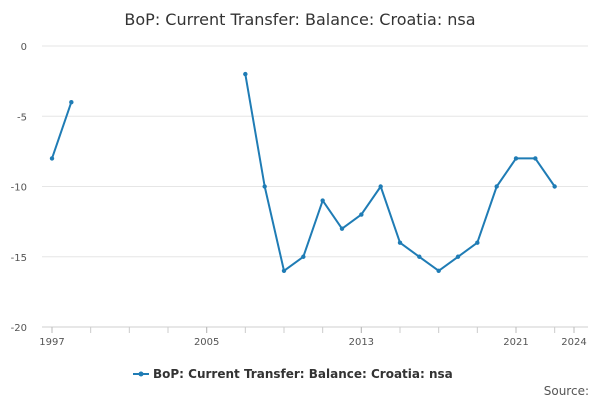  What do you see at coordinates (361, 342) in the screenshot?
I see `x-tick-label: 2013` at bounding box center [361, 342].